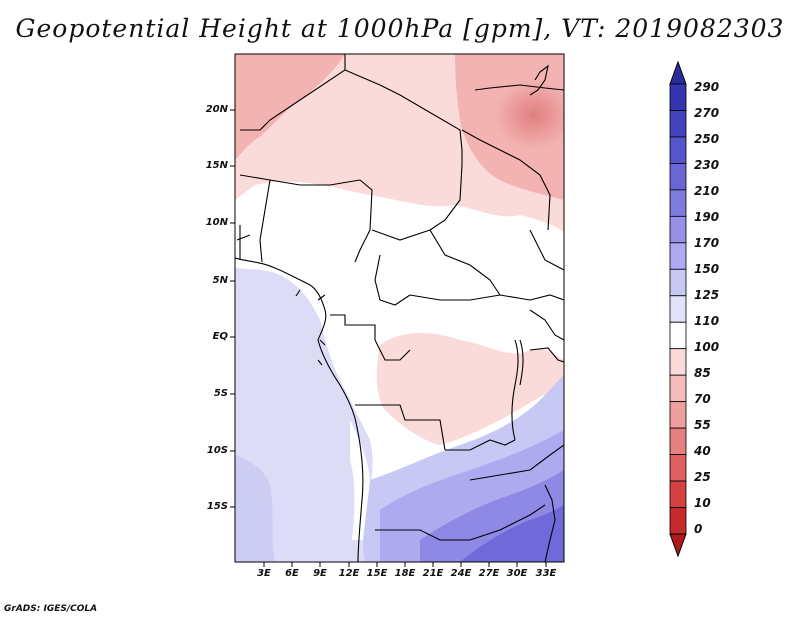 The height and width of the screenshot is (618, 800). What do you see at coordinates (702, 425) in the screenshot?
I see `colorbar-label: 55` at bounding box center [702, 425].